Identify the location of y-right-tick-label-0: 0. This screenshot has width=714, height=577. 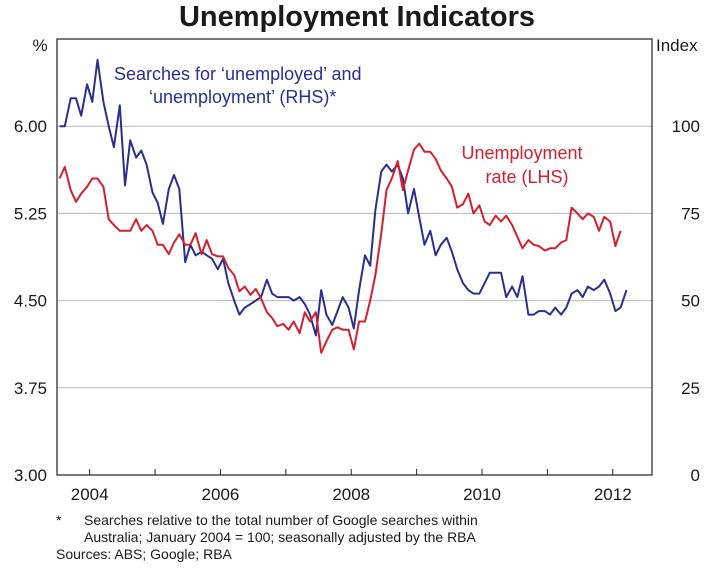
(695, 475).